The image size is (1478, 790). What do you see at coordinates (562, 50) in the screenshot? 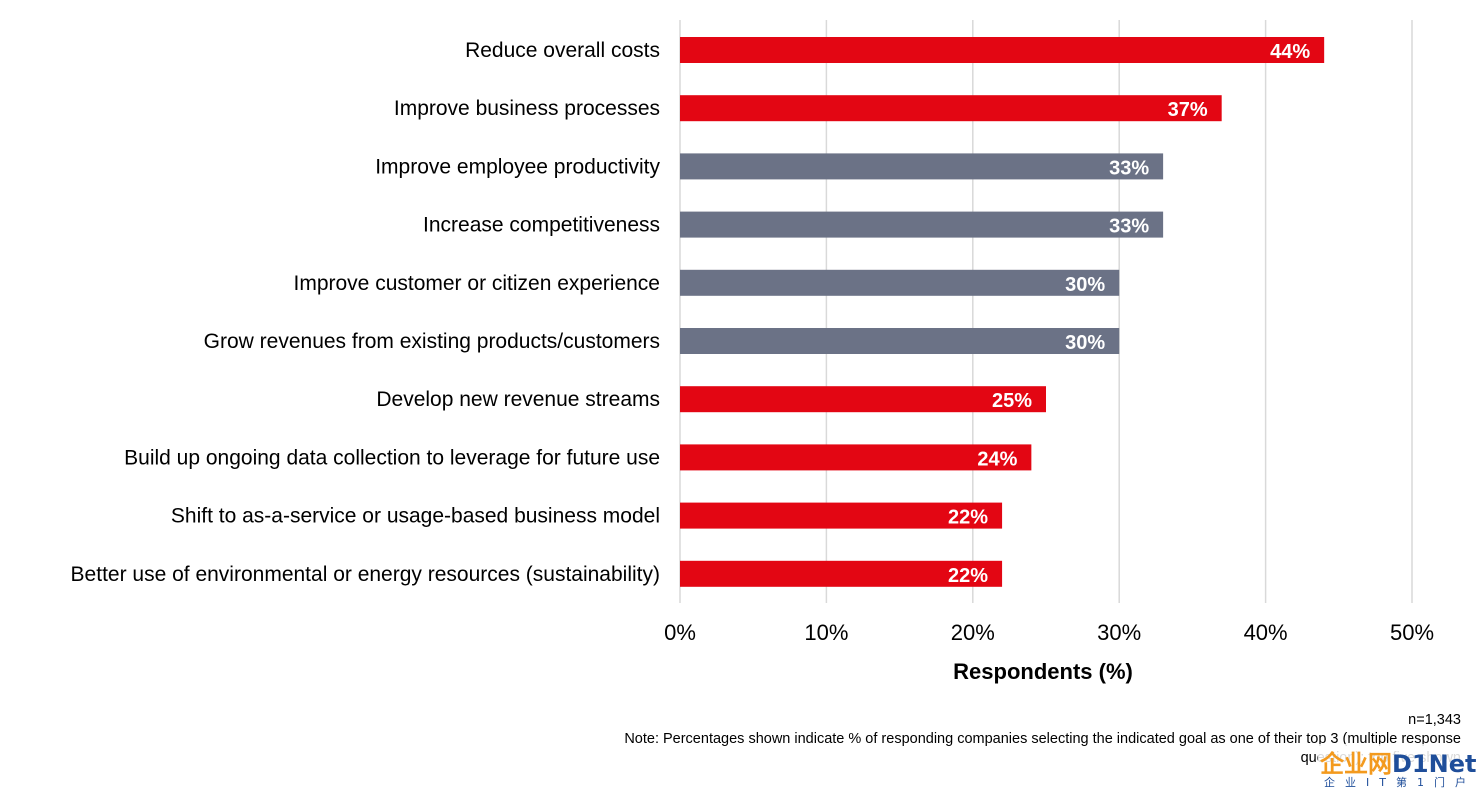
I see `category-label: Reduce overall costs` at bounding box center [562, 50].